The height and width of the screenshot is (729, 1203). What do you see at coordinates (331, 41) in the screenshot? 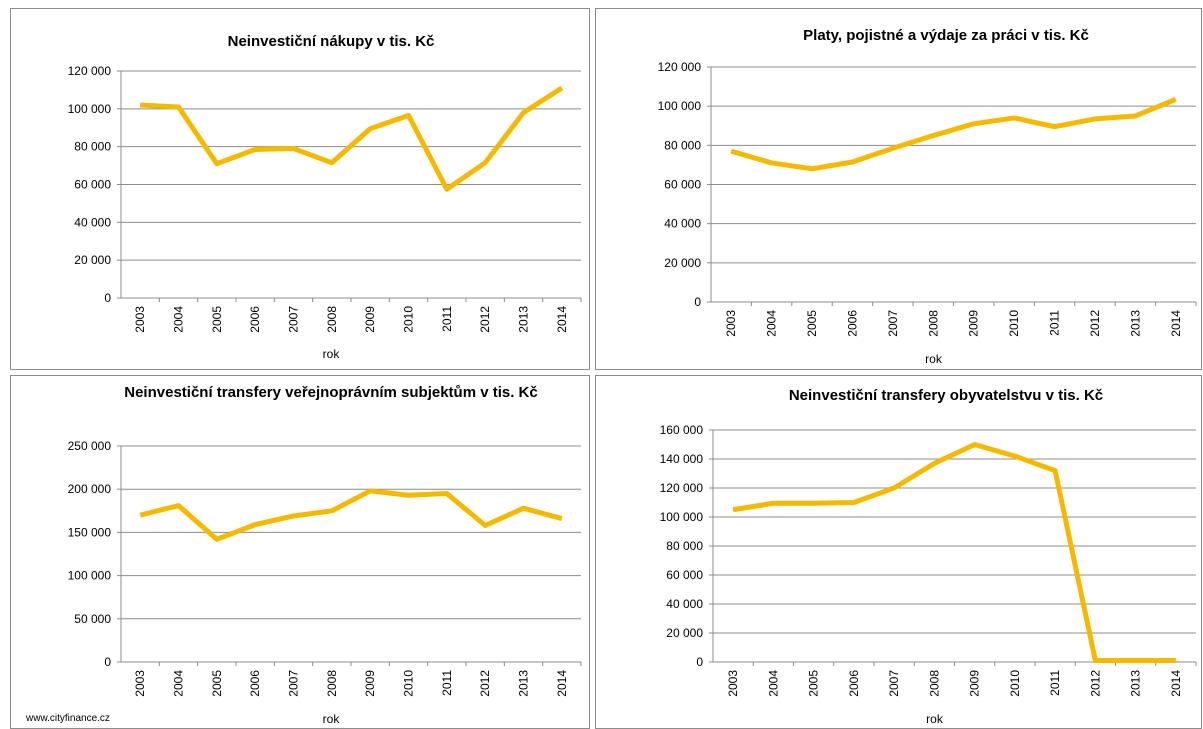
I see `chart-title: Neinvestiční nákupy v tis. Kč` at bounding box center [331, 41].